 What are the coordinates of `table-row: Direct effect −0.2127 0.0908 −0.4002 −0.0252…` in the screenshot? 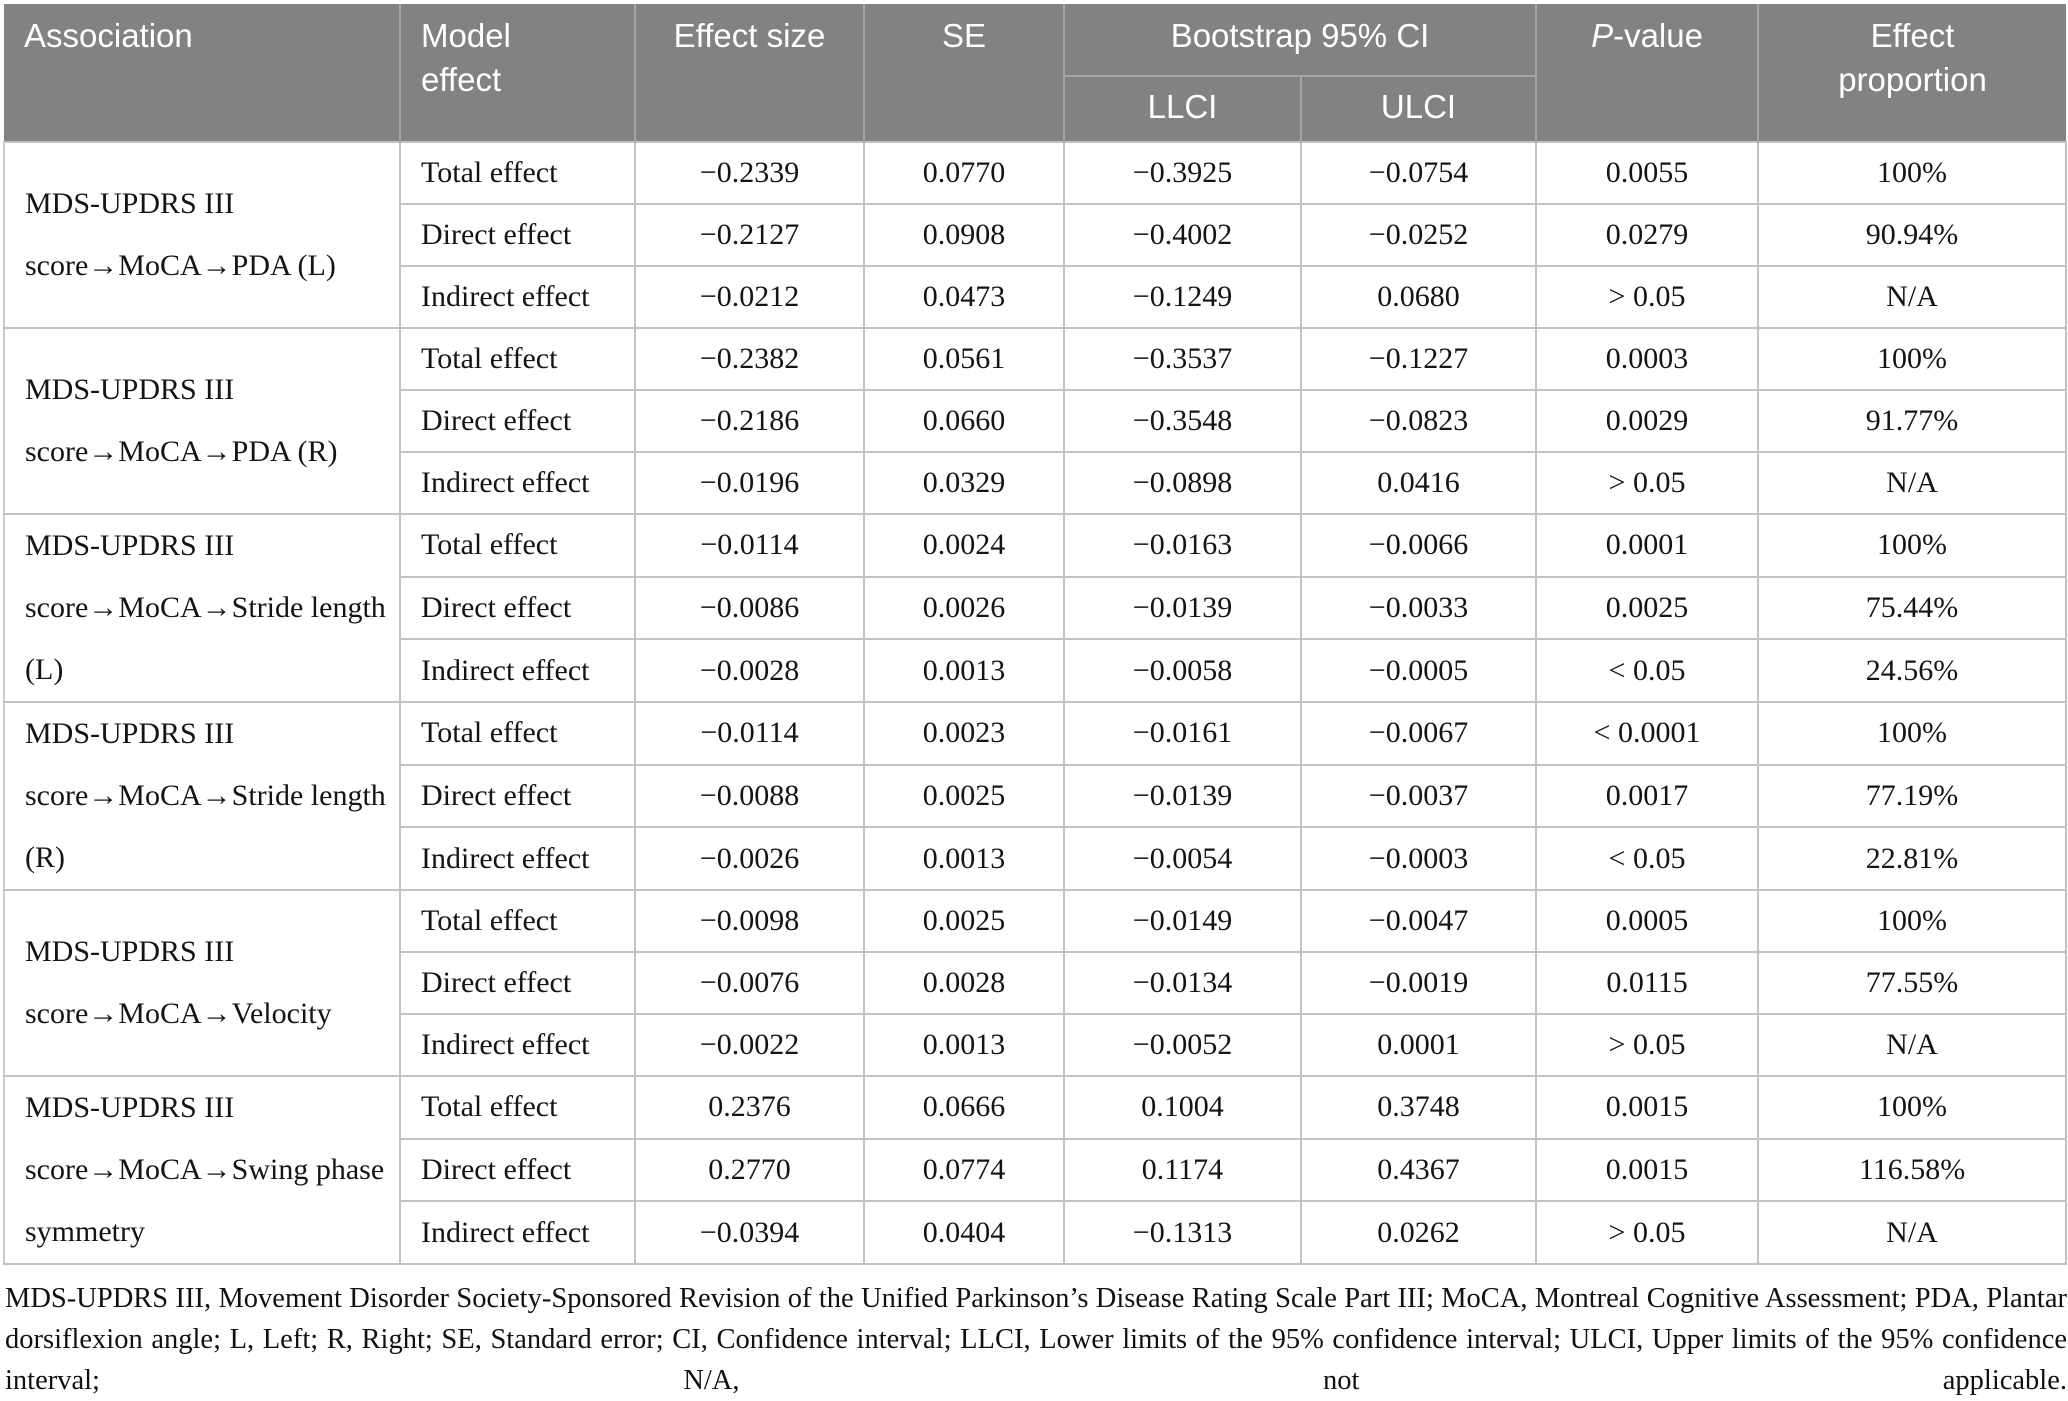 It's located at (1036, 235).